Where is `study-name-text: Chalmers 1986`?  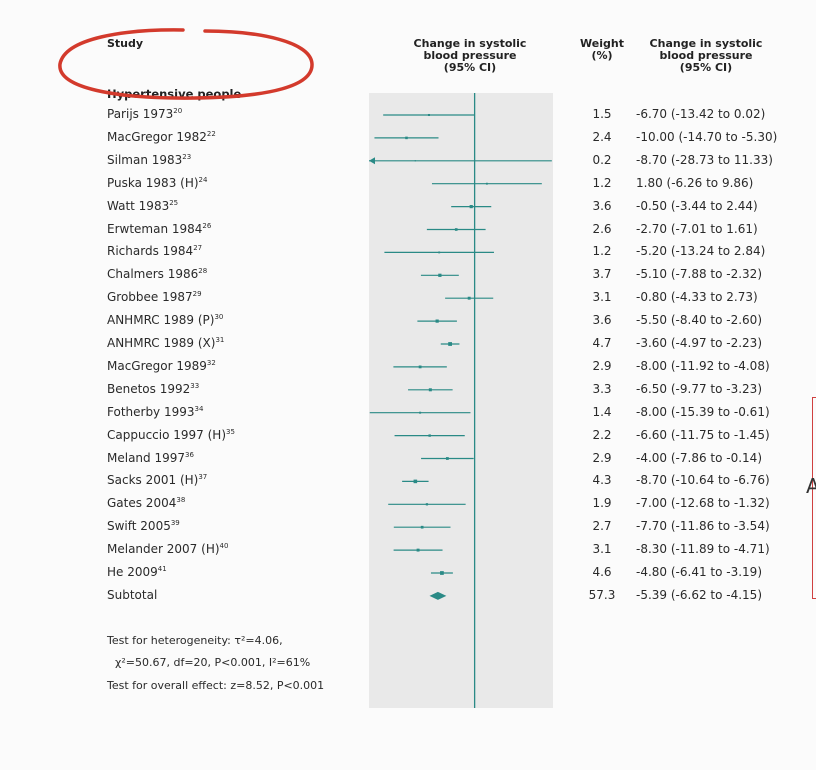
study-name-text: Chalmers 1986 is located at coordinates (153, 274).